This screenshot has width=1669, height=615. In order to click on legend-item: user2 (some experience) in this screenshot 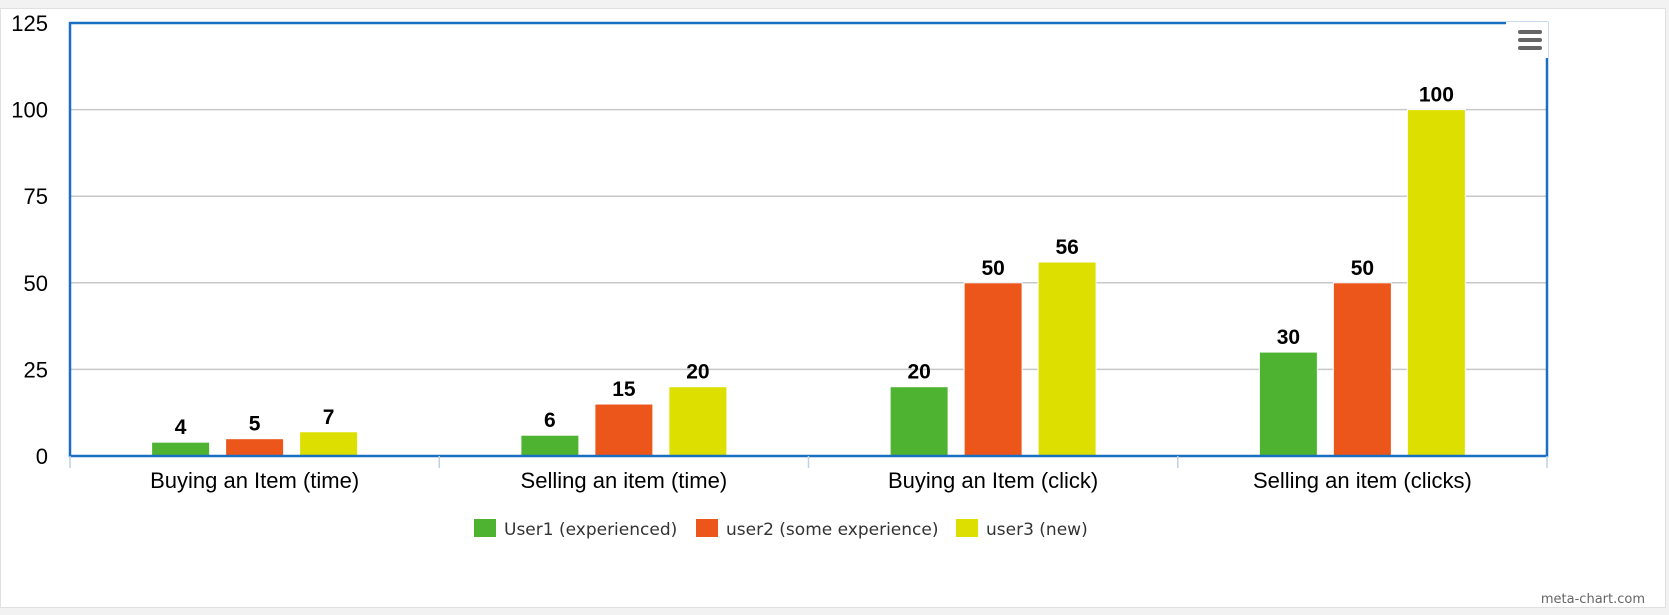, I will do `click(817, 529)`.